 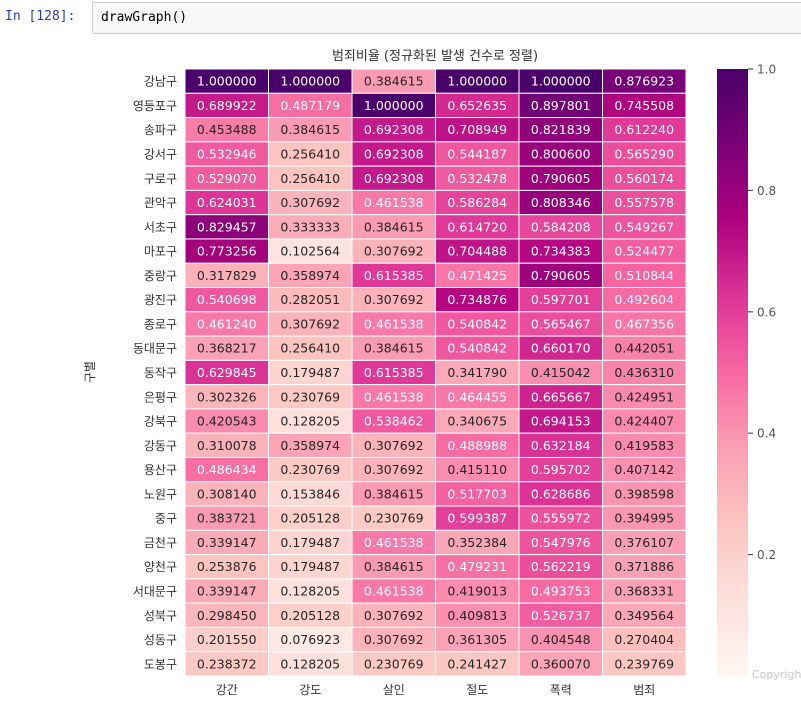 What do you see at coordinates (155, 106) in the screenshot?
I see `y-tick-label: 영등포구` at bounding box center [155, 106].